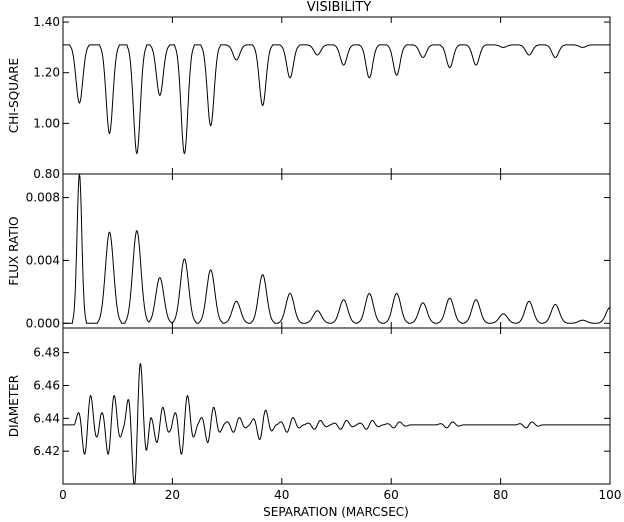 Image resolution: width=624 pixels, height=522 pixels. I want to click on x-tick-label: 60, so click(391, 495).